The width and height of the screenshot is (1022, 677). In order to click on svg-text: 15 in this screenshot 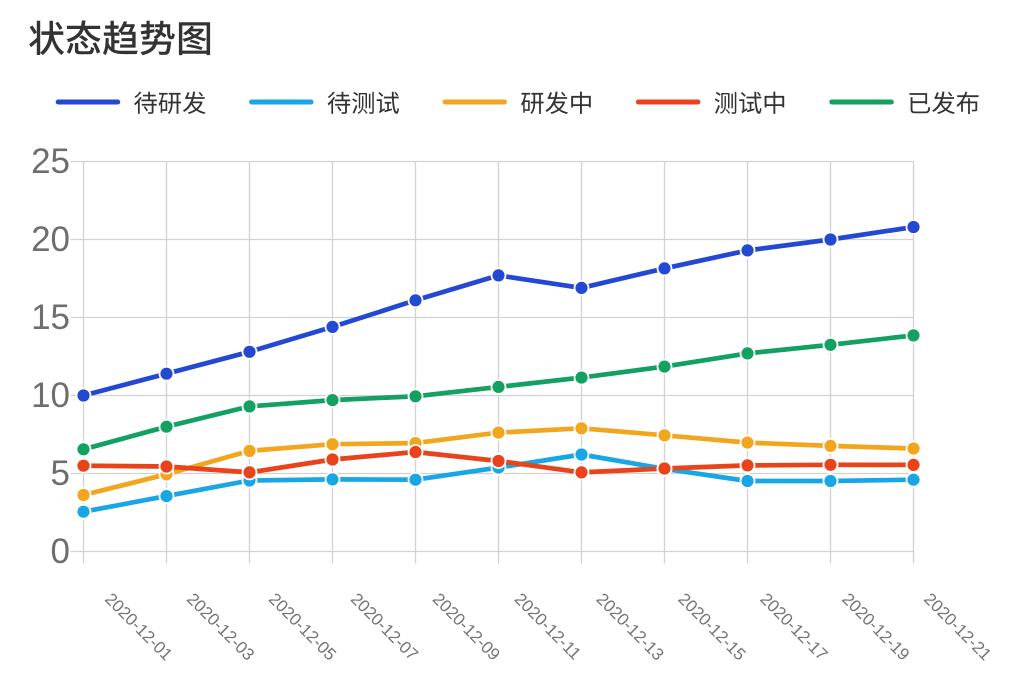, I will do `click(50, 317)`.